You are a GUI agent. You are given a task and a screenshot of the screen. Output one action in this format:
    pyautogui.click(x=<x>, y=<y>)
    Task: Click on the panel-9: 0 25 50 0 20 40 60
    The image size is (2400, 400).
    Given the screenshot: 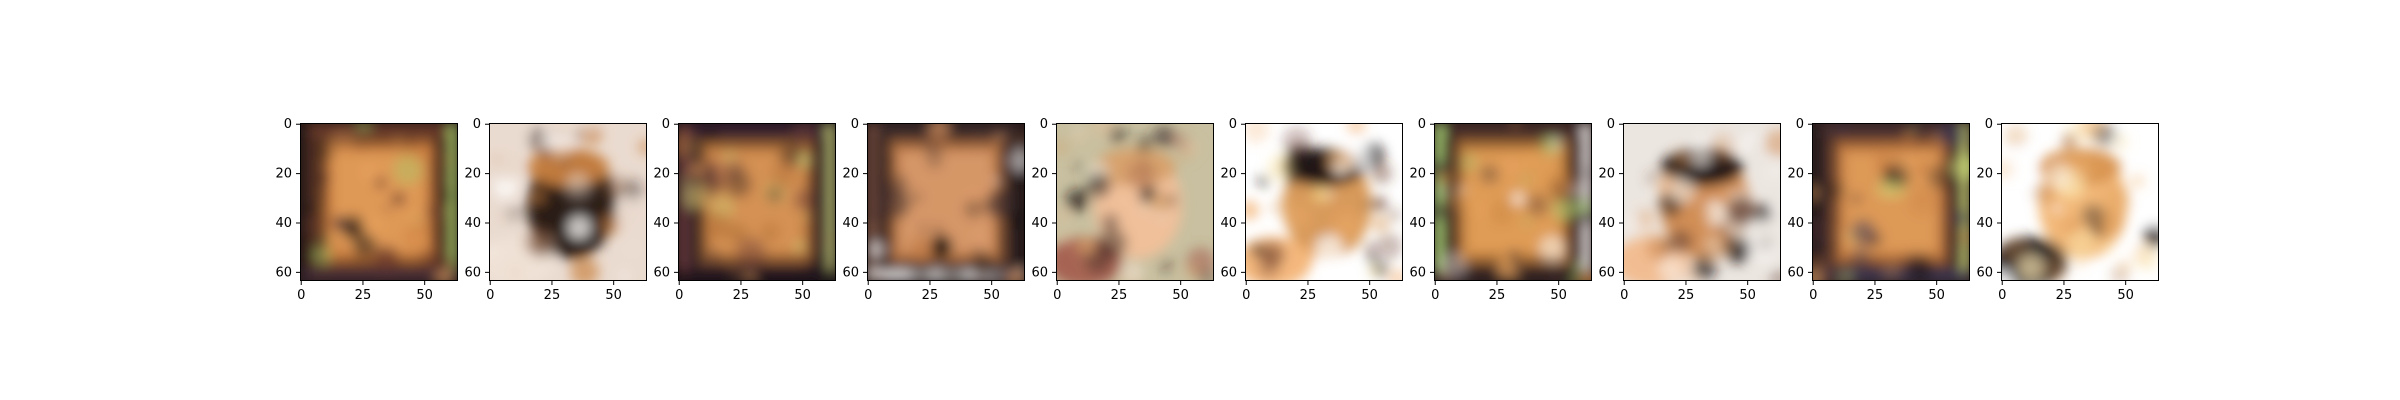 What is the action you would take?
    pyautogui.click(x=1878, y=210)
    